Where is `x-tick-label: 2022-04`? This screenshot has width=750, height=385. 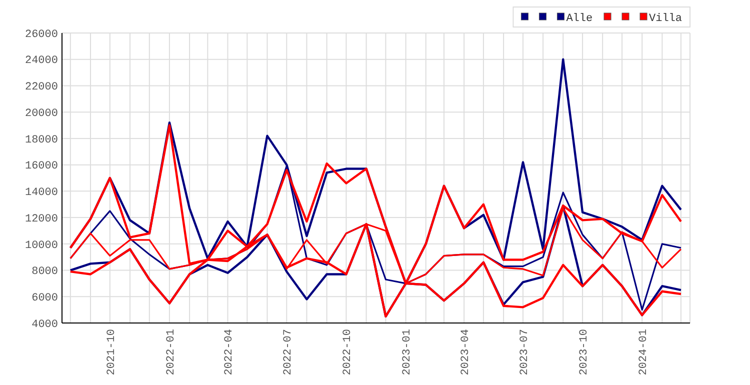 x-tick-label: 2022-04 is located at coordinates (230, 352).